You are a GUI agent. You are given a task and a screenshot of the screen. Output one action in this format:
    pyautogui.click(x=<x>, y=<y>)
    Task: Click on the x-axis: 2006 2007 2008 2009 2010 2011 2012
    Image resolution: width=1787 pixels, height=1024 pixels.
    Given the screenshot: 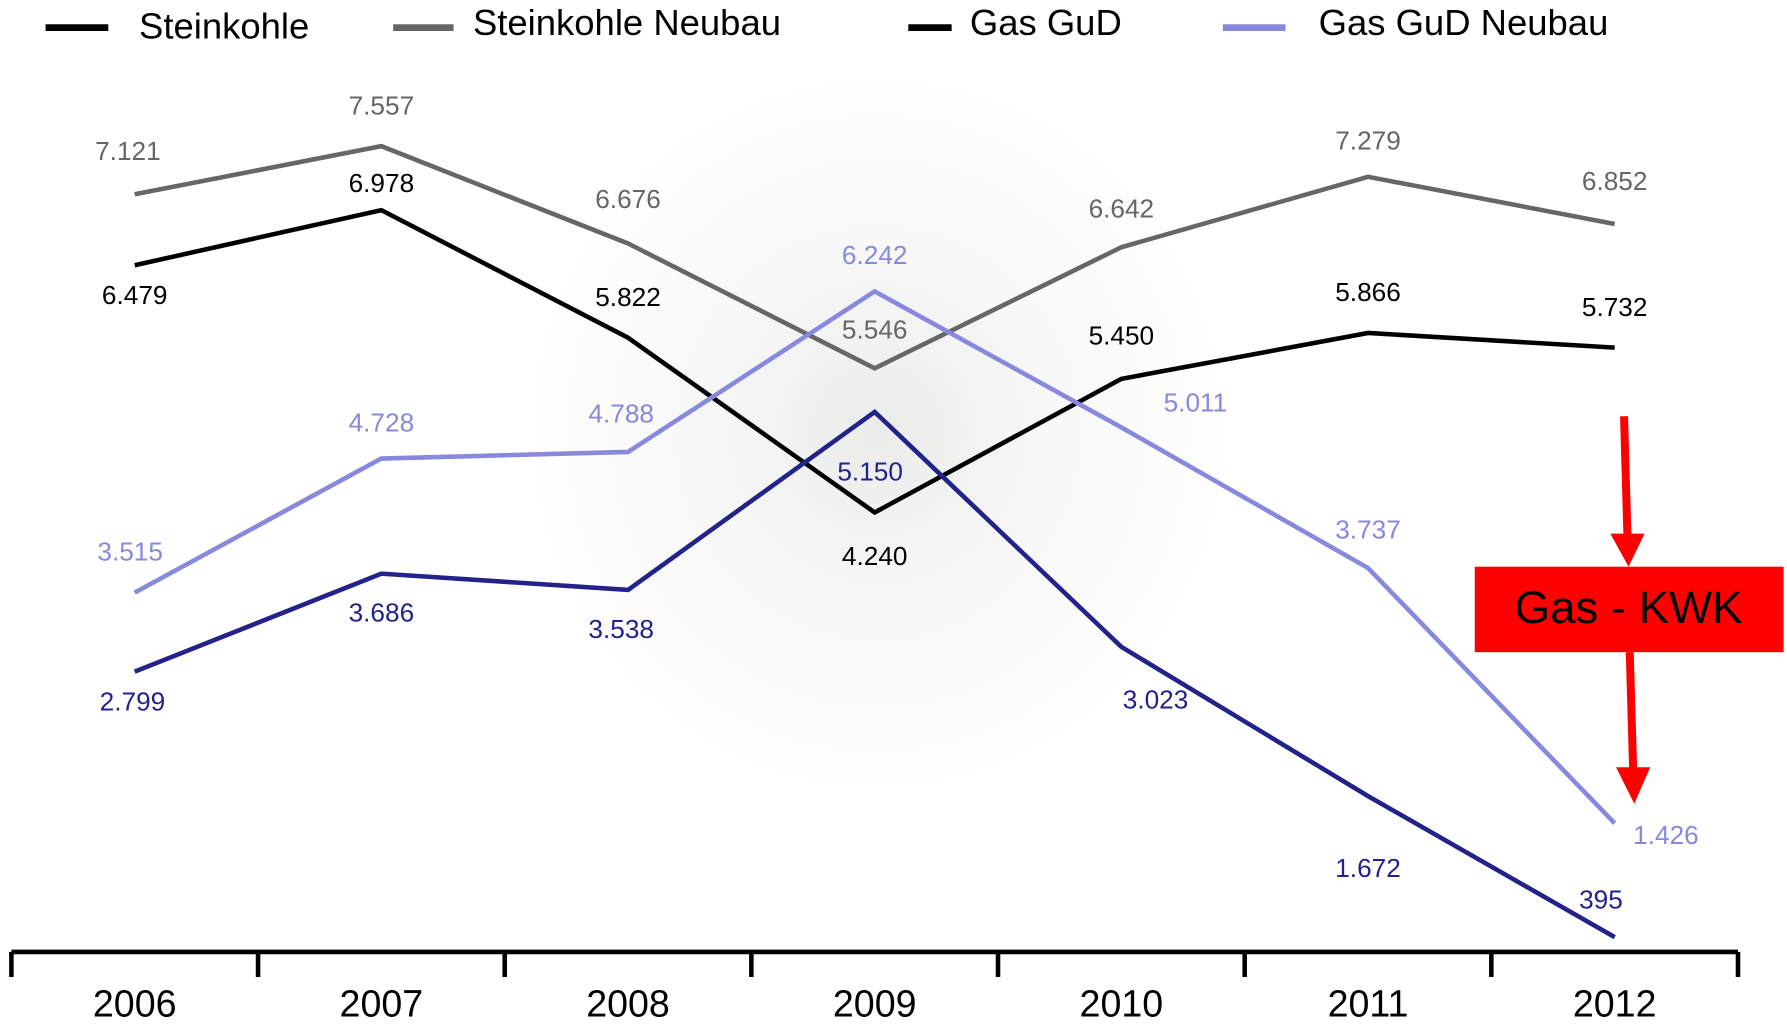 What is the action you would take?
    pyautogui.click(x=875, y=986)
    